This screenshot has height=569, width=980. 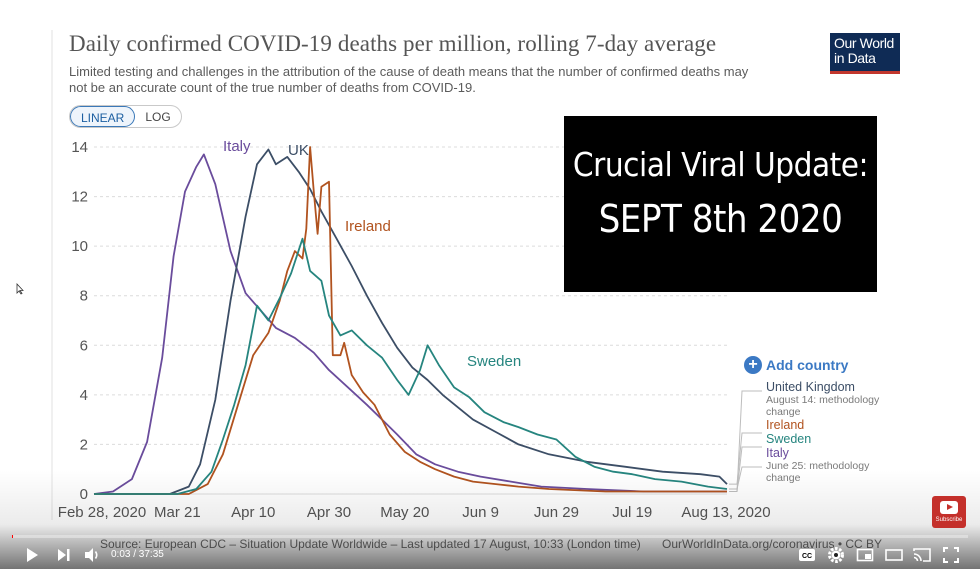 I want to click on subscribe-watermark: Subscribe, so click(x=949, y=512).